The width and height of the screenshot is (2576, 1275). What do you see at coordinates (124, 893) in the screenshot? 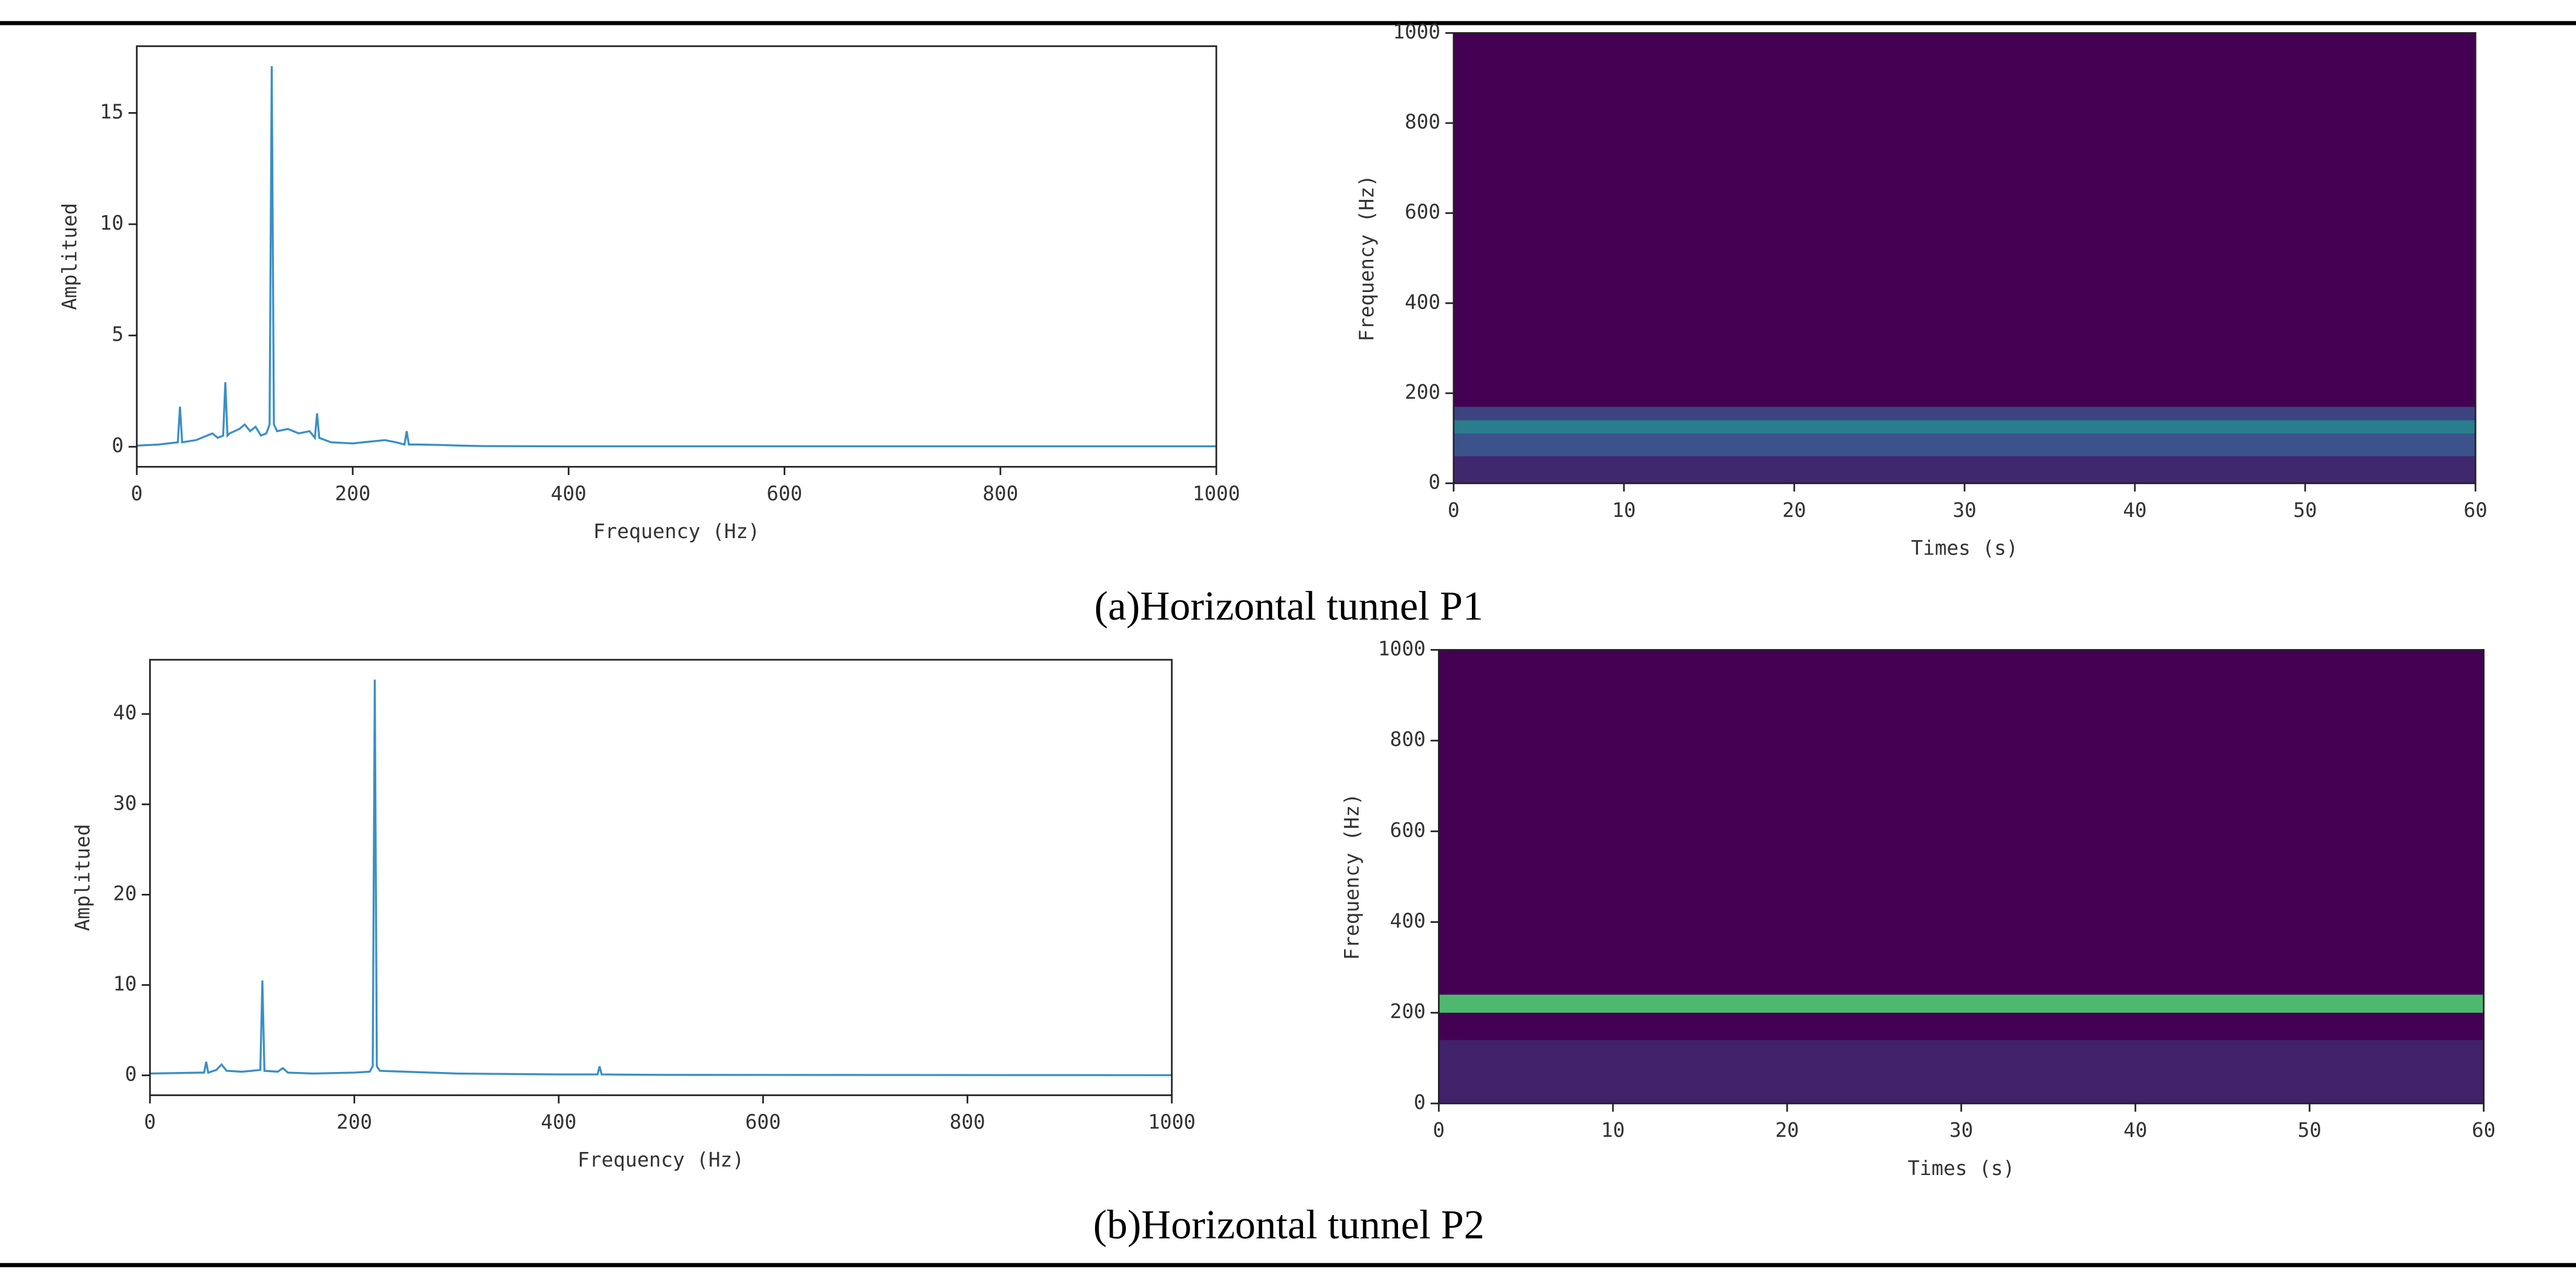
I see `y-tick-label: 20` at bounding box center [124, 893].